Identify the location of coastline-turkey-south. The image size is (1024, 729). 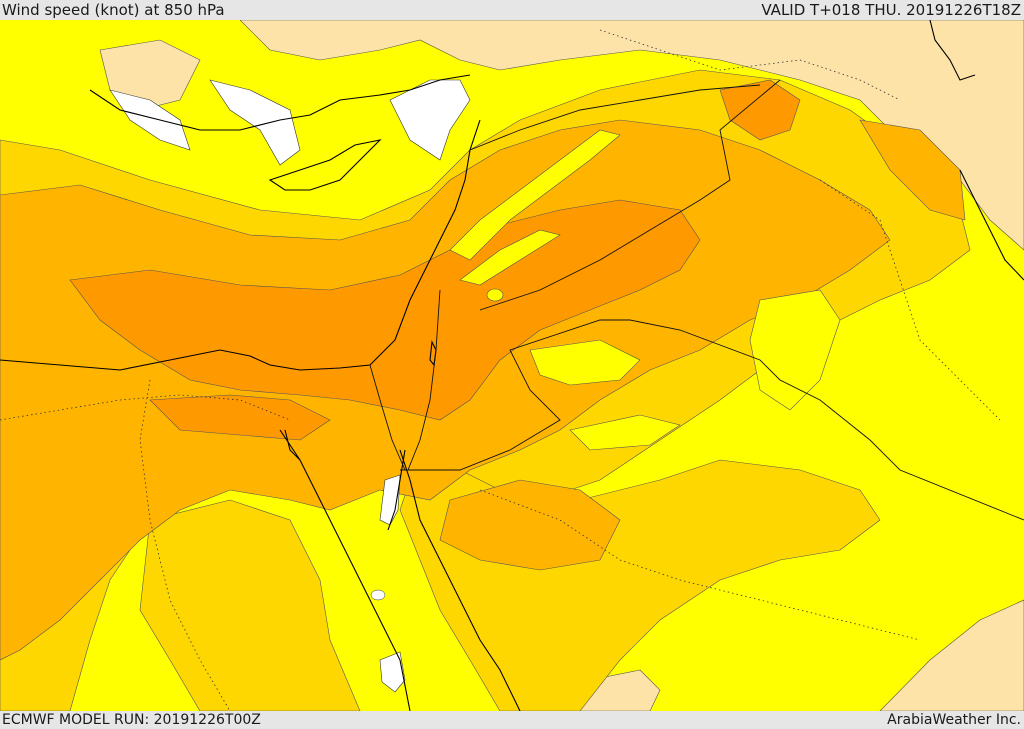
(280, 102).